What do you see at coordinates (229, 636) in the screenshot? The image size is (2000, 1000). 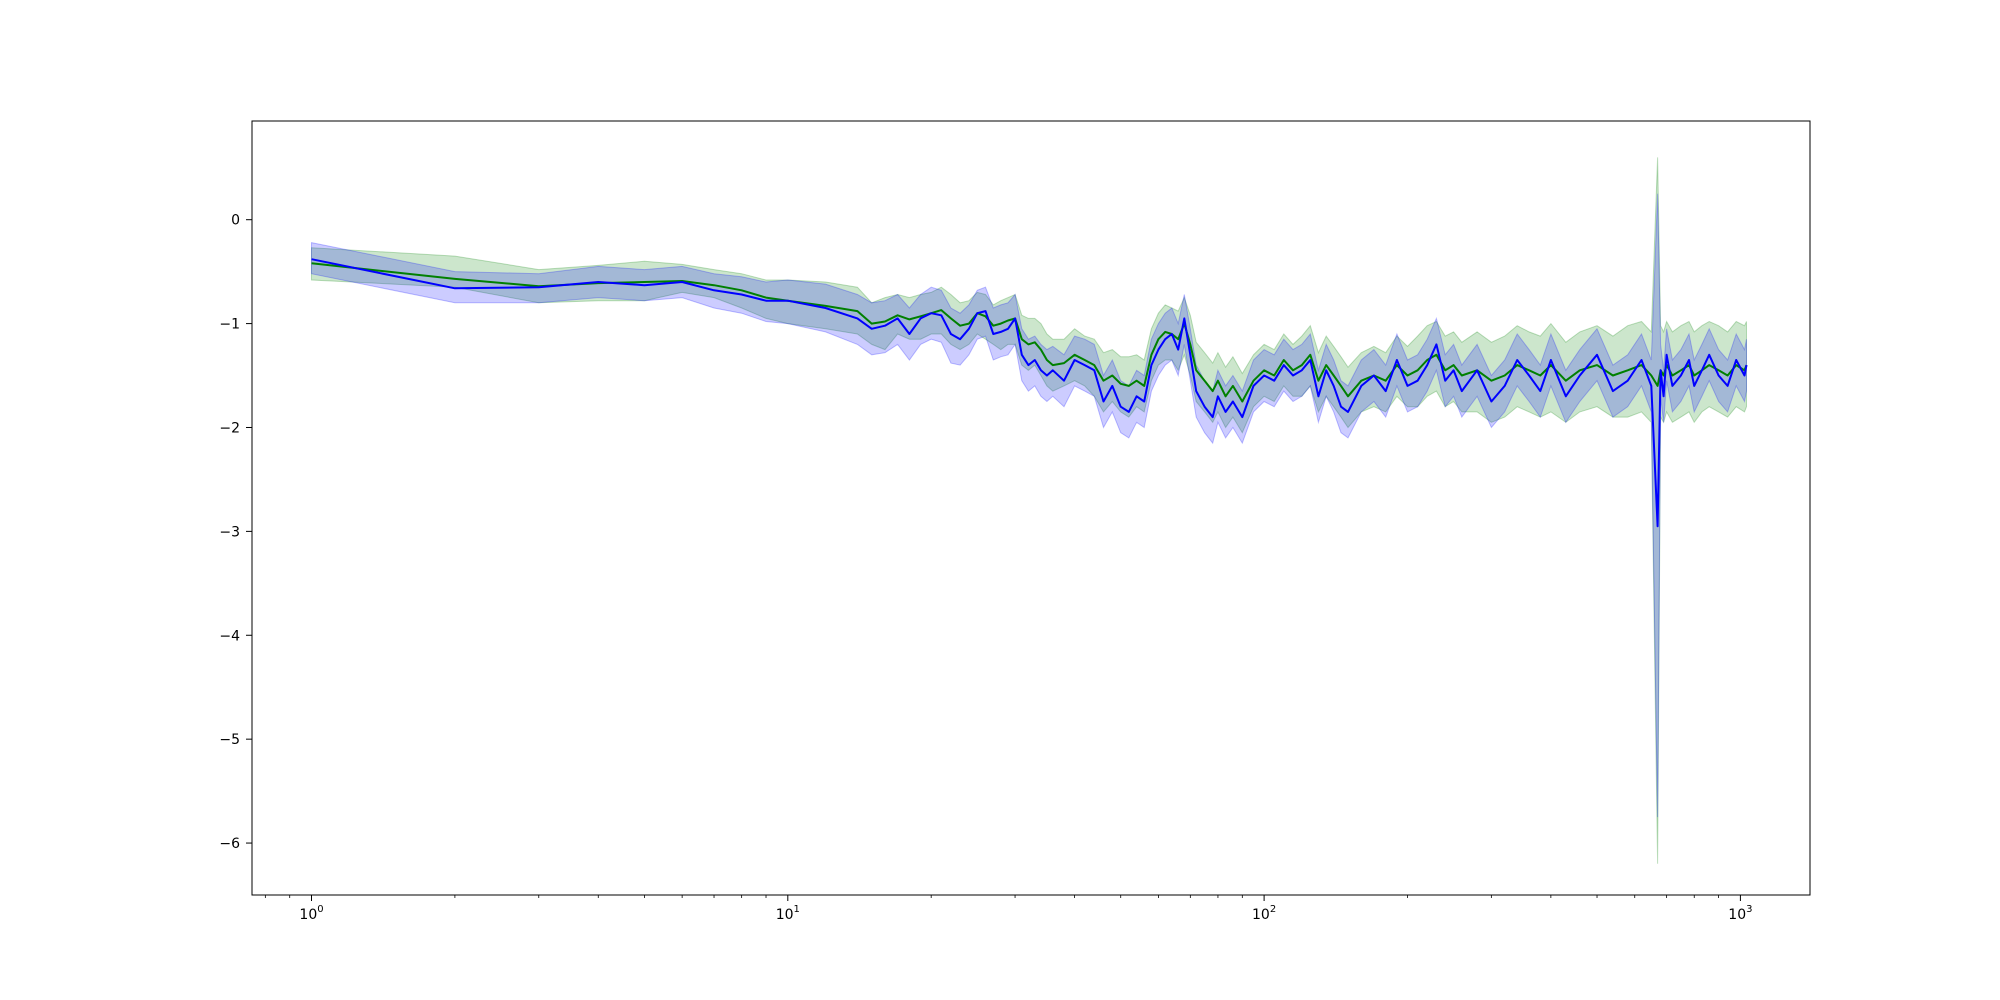 I see `y-tick-label: −4` at bounding box center [229, 636].